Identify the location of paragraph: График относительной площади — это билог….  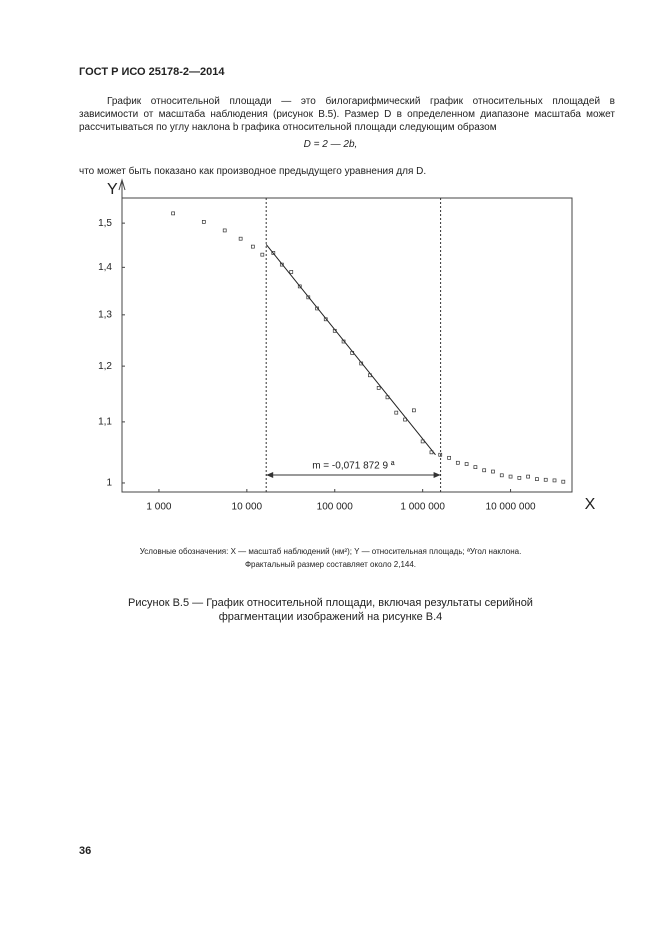
(347, 114).